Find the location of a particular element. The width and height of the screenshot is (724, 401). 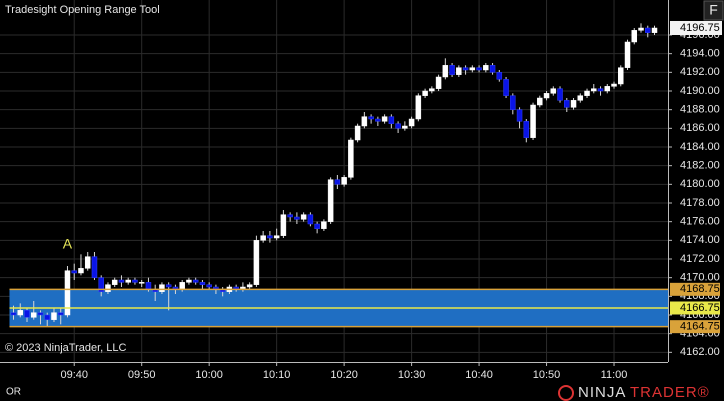

y-tick-label: 4184.00 is located at coordinates (700, 147).